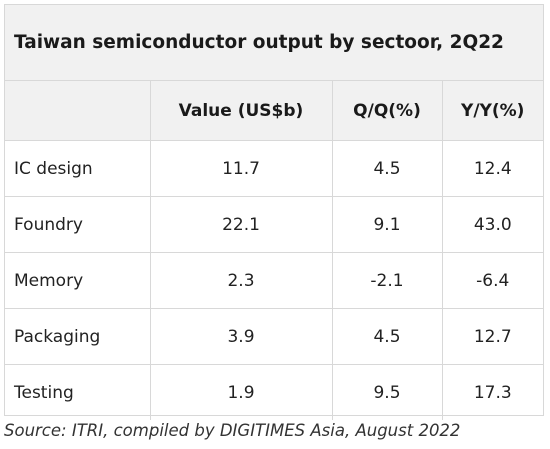  I want to click on table-row: Foundry 22.1 9.1 43.0, so click(274, 224).